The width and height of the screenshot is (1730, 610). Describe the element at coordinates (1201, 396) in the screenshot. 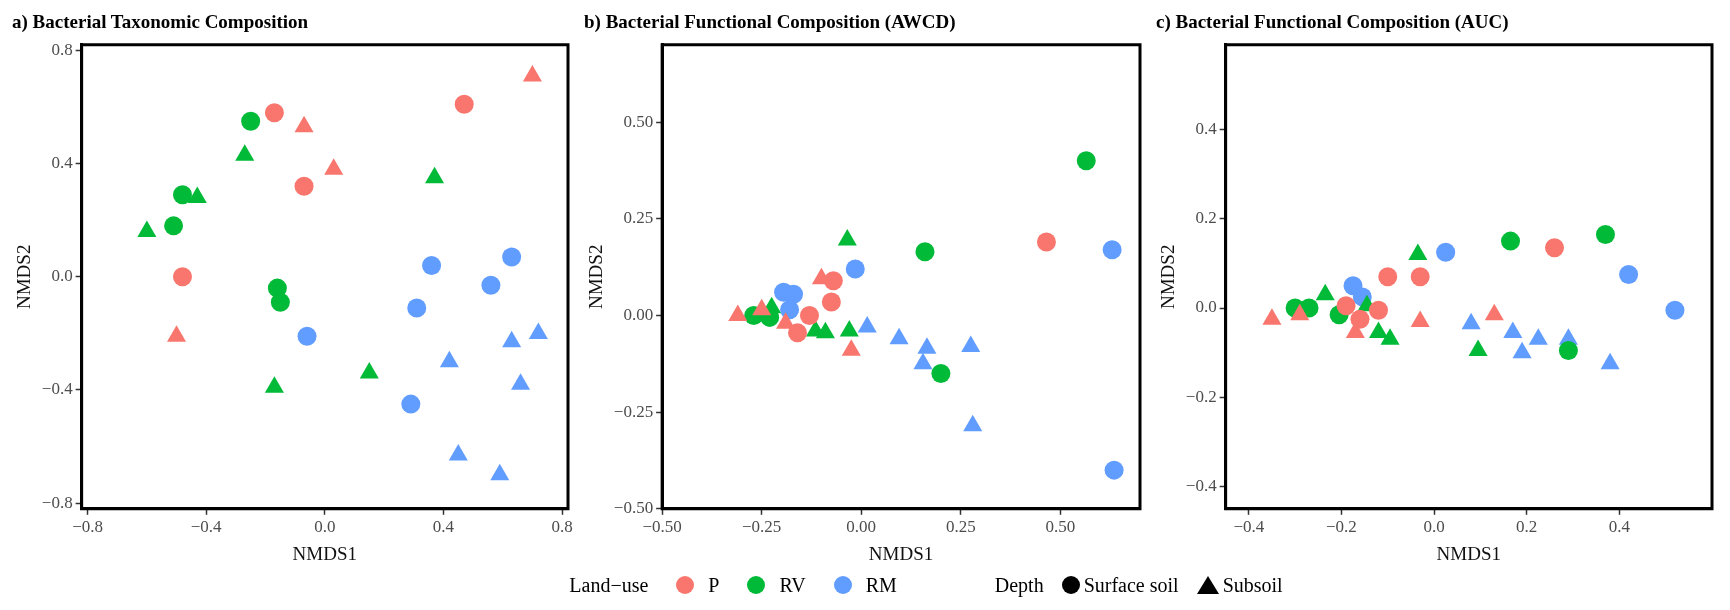

I see `y-tick-label: −0.2` at that location.